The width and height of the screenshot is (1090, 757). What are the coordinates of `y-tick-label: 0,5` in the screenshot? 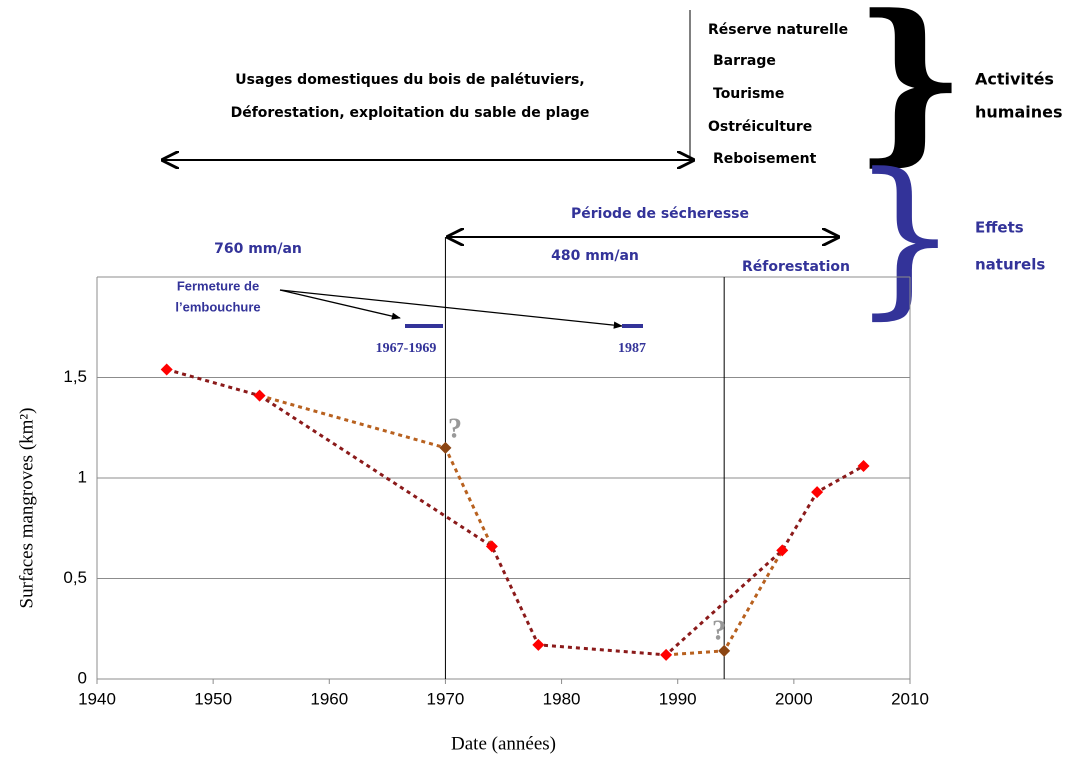 It's located at (75, 577).